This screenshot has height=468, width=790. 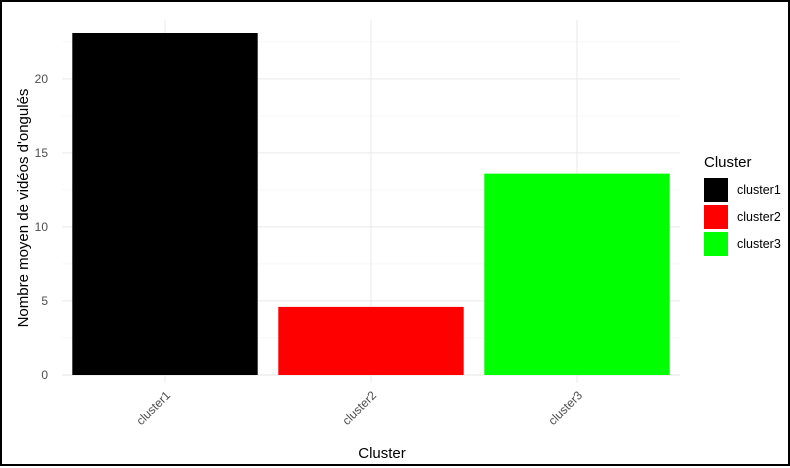 I want to click on x-tick-label: cluster1, so click(x=154, y=408).